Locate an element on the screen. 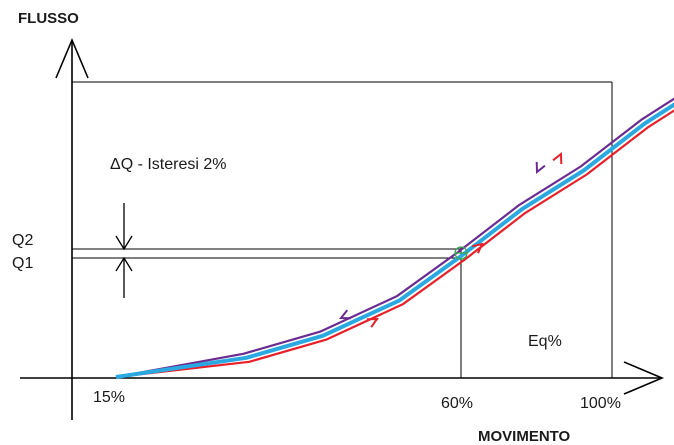  opening-arrow-low is located at coordinates (372, 322).